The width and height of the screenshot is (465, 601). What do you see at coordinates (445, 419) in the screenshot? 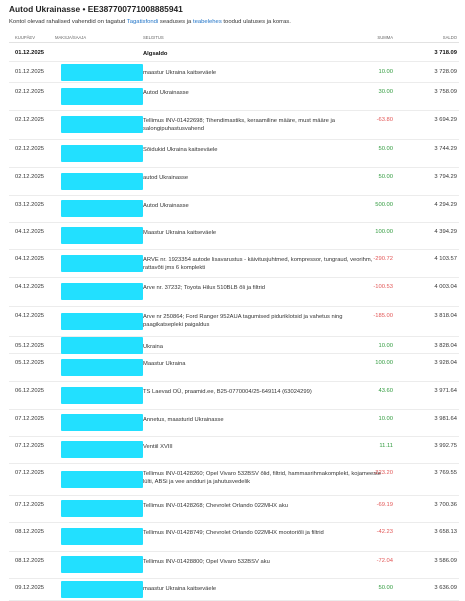
I see `row-balance: 3 981.64` at bounding box center [445, 419].